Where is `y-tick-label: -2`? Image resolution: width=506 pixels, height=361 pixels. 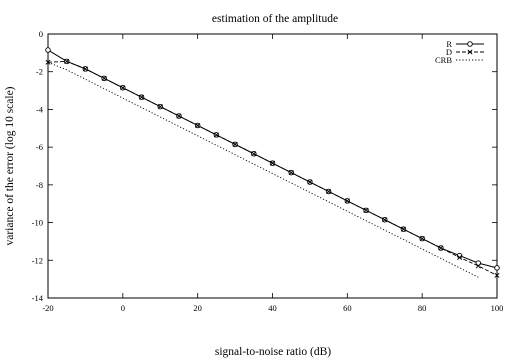 y-tick-label: -2 is located at coordinates (39, 72).